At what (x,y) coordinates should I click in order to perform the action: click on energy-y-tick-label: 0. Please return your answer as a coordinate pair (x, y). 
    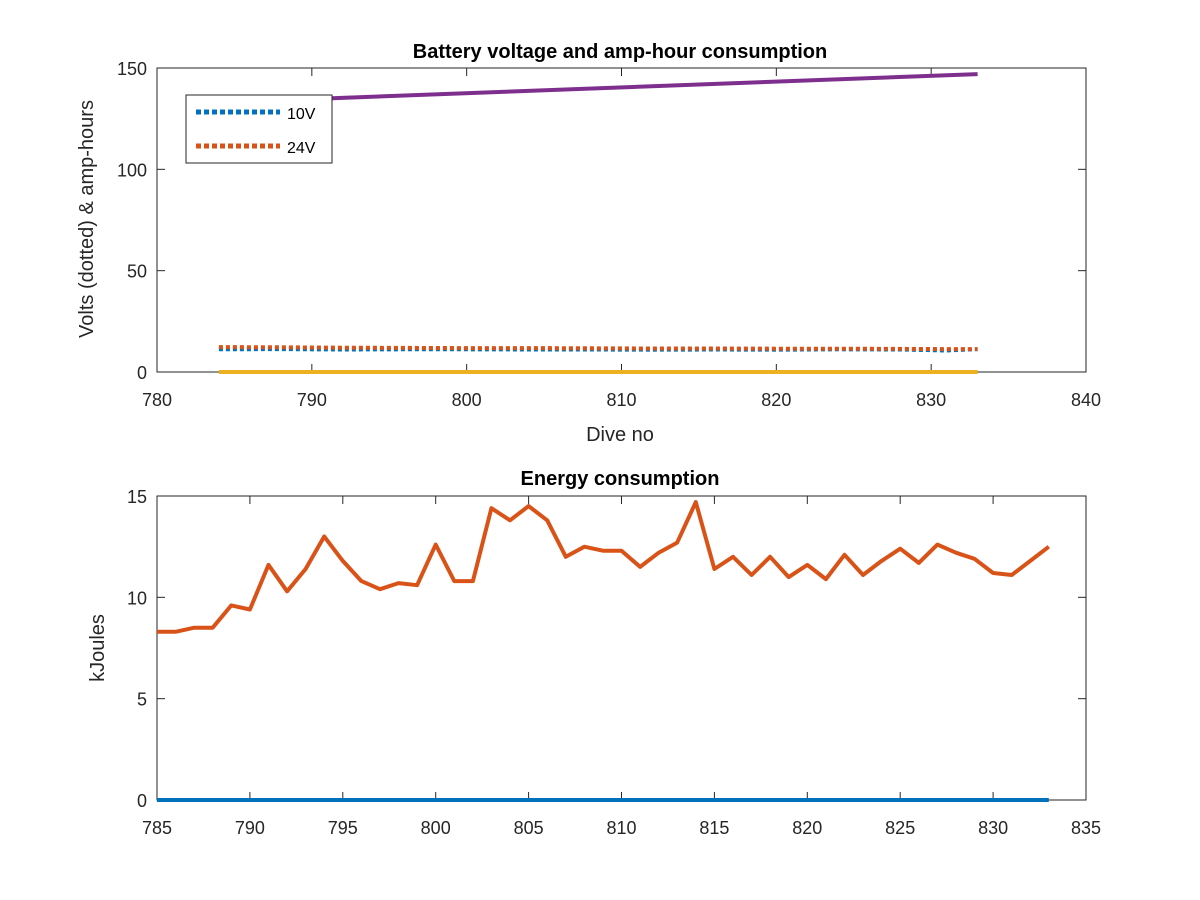
    Looking at the image, I should click on (142, 801).